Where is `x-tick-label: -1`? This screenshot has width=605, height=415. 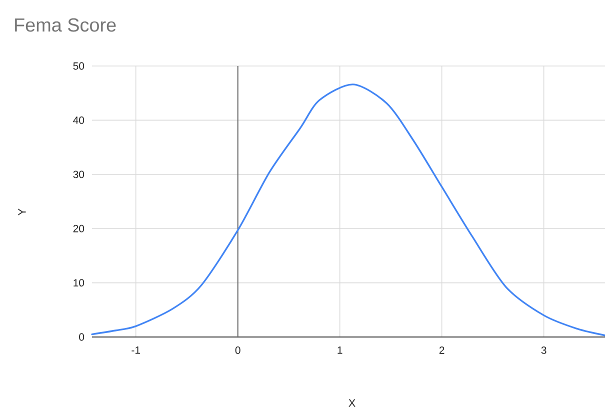
x-tick-label: -1 is located at coordinates (136, 350).